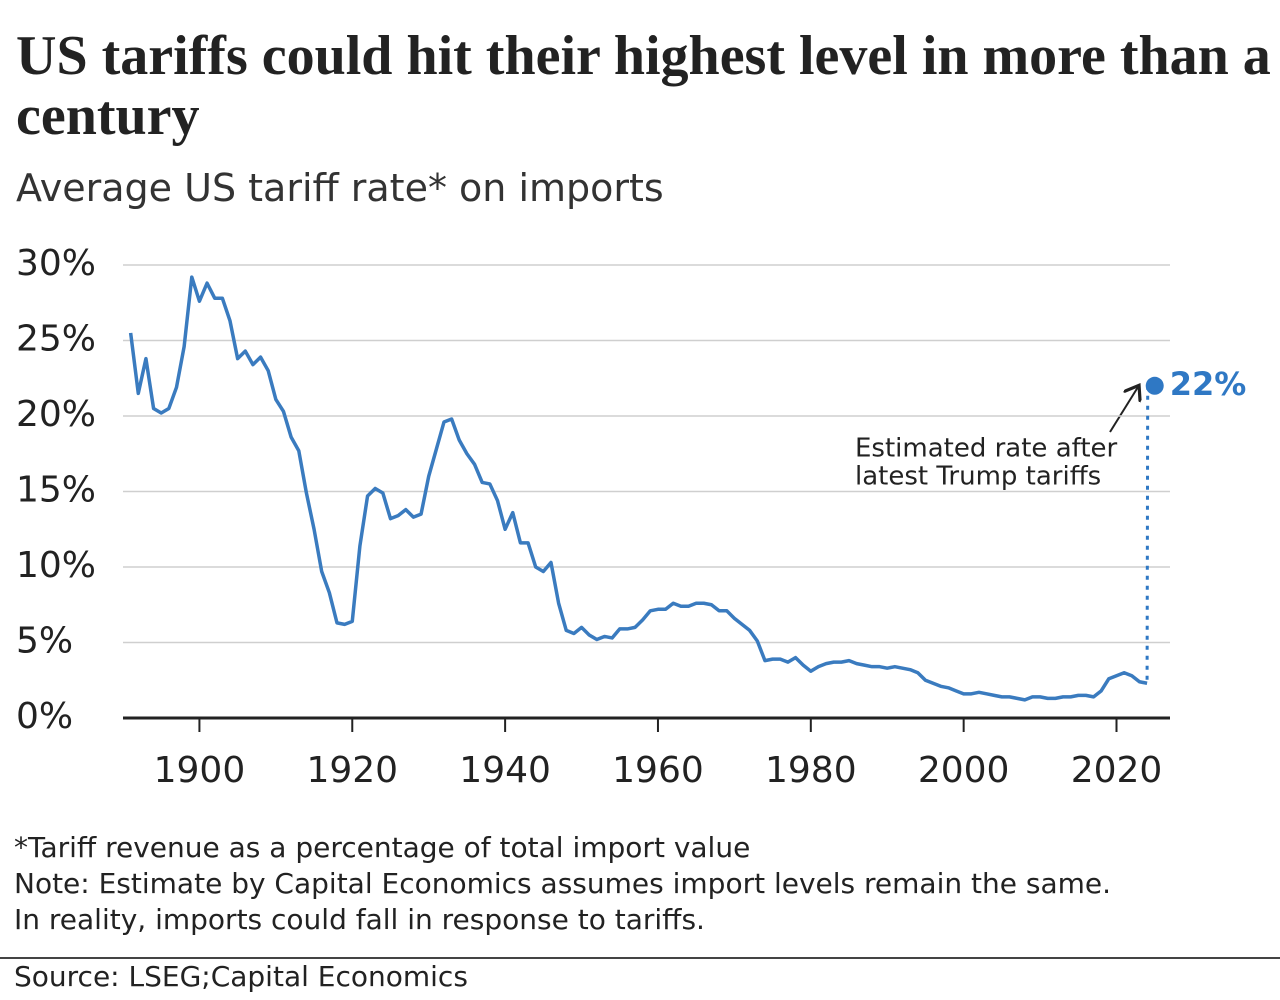 The width and height of the screenshot is (1280, 1000). I want to click on annotation: Estimated rate after, so click(986, 449).